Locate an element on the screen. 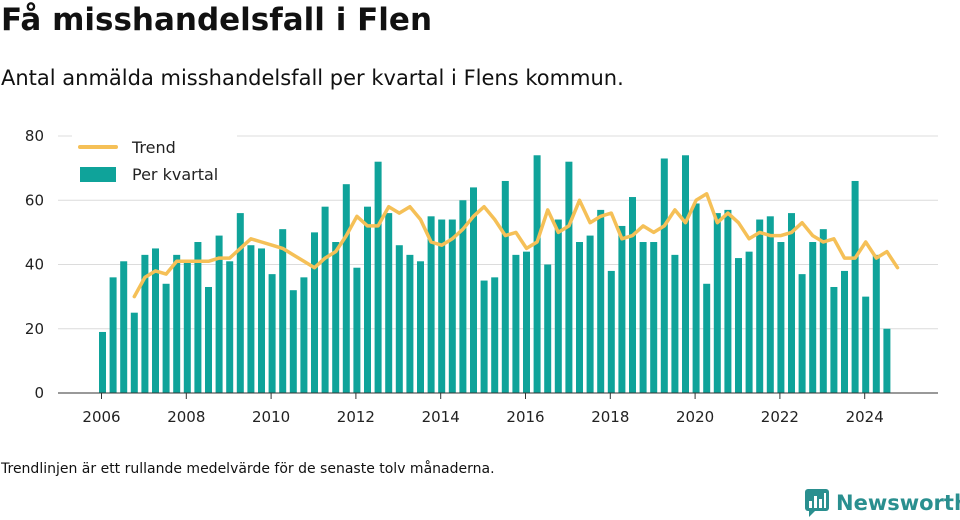 This screenshot has width=960, height=520. x-tick-label: 2012 is located at coordinates (356, 417).